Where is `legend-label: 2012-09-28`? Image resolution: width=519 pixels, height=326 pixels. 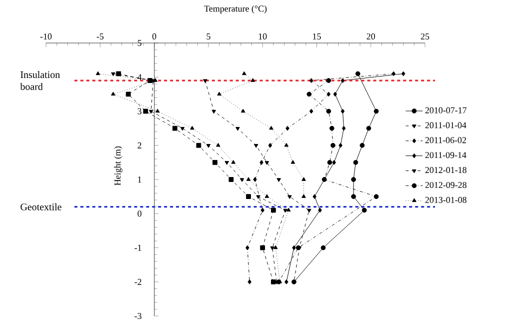
legend-label: 2012-09-28 is located at coordinates (445, 185).